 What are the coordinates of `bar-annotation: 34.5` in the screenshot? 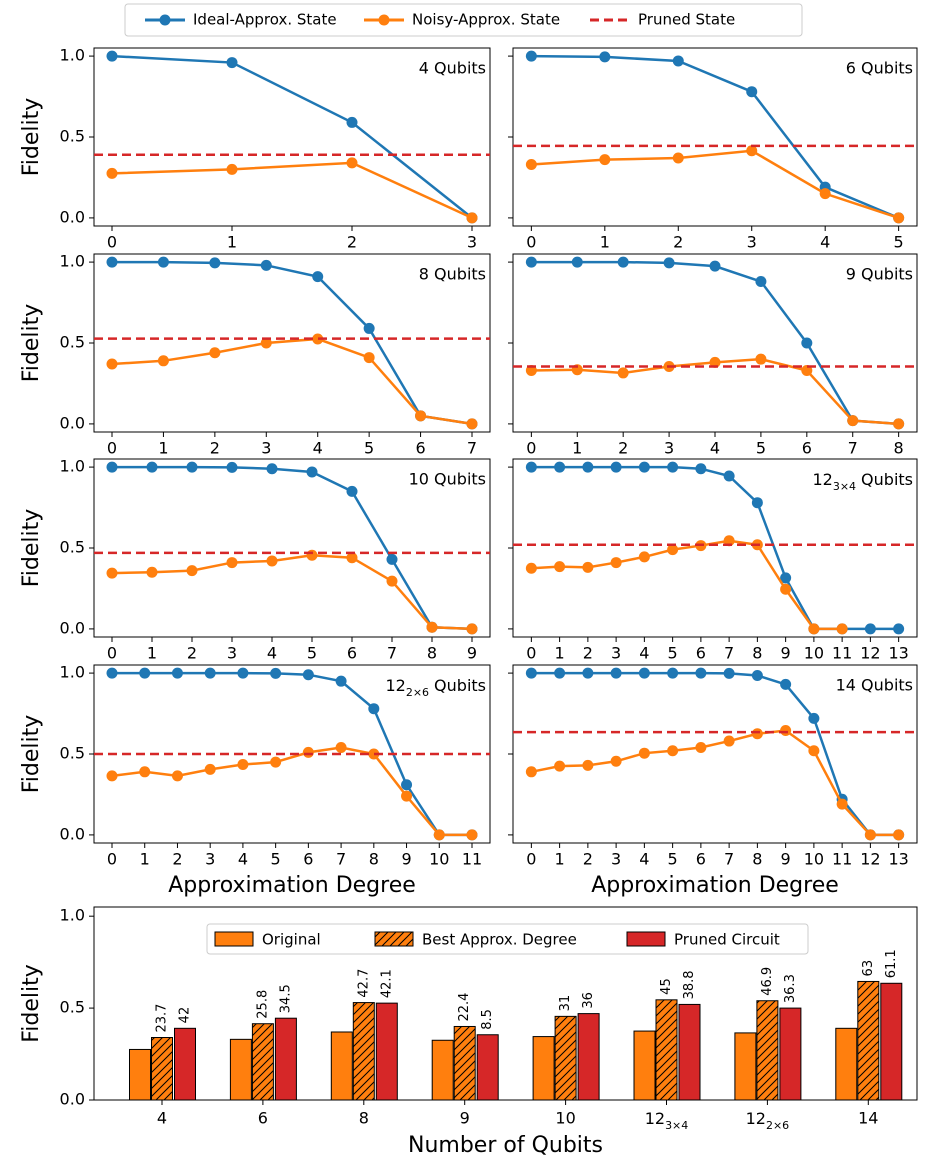 It's located at (285, 998).